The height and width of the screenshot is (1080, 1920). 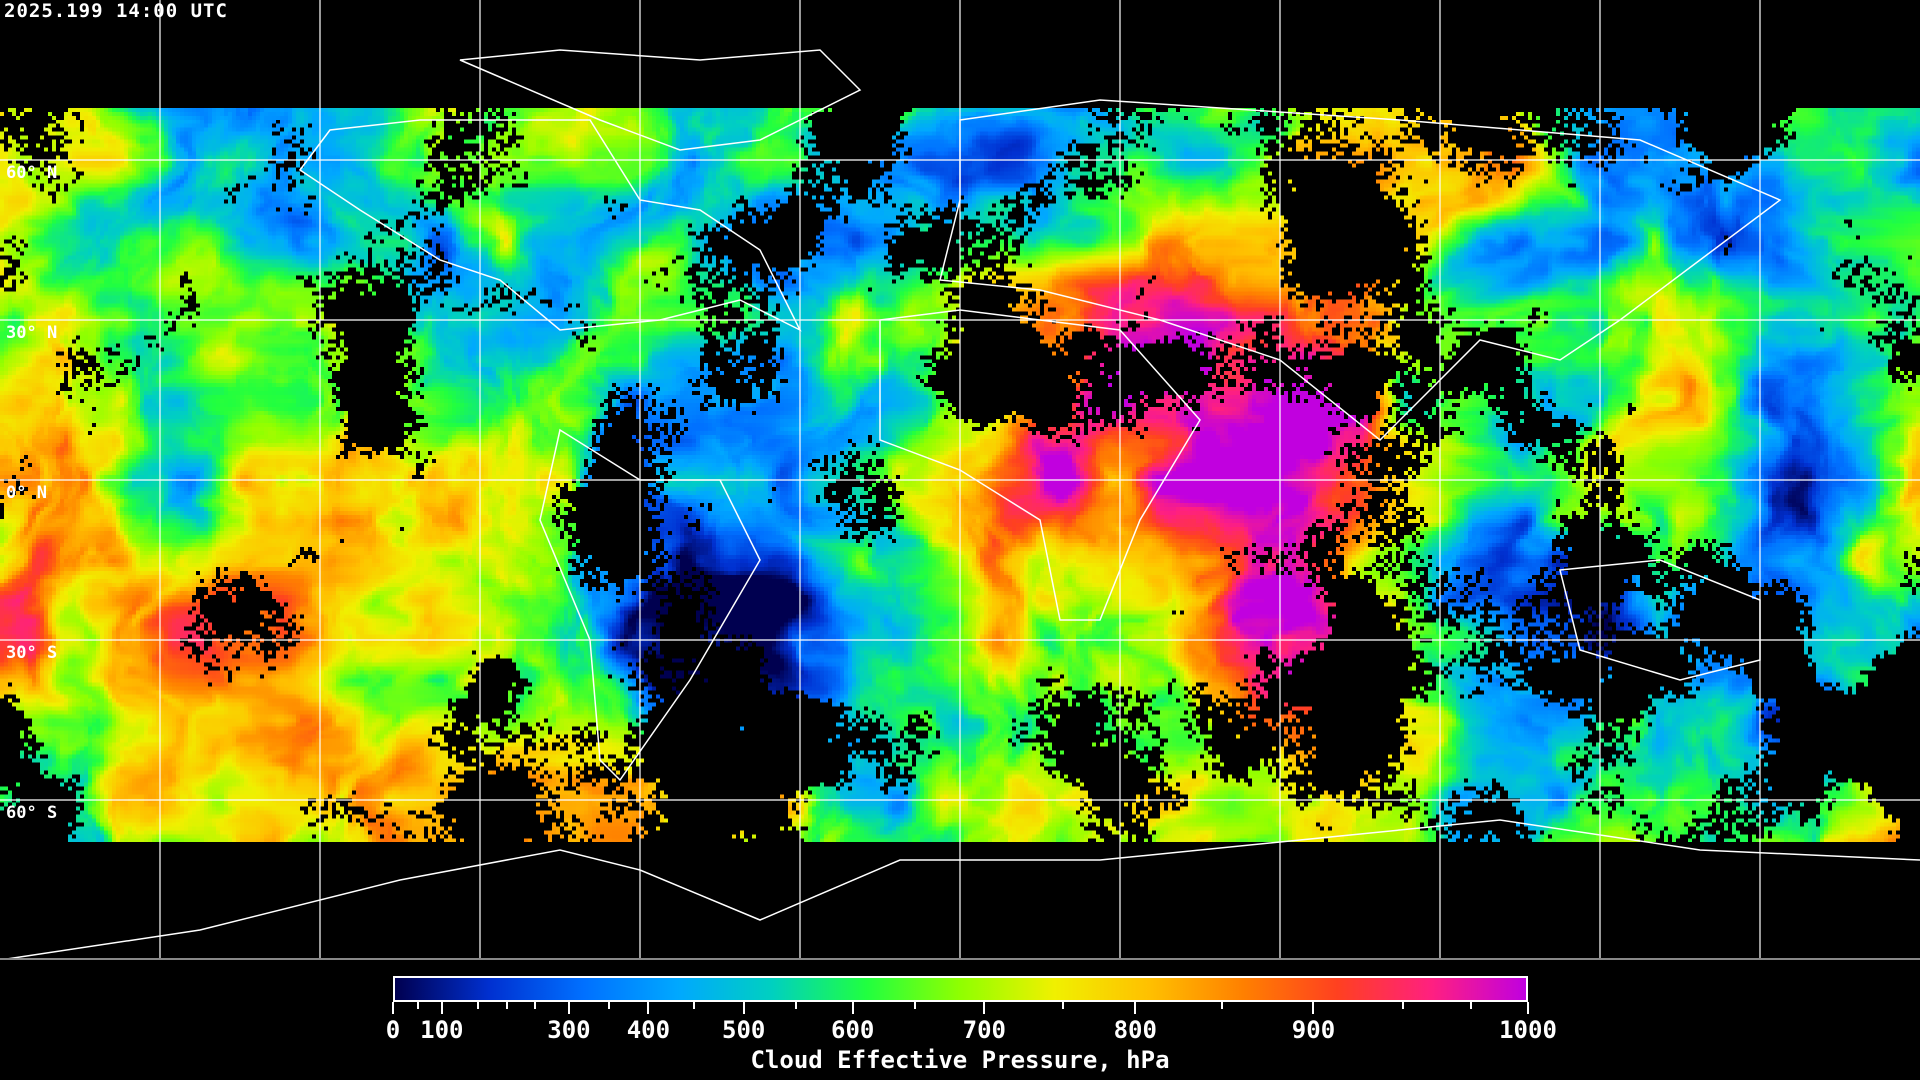 I want to click on colorbar-tick-label: 100, so click(x=442, y=1030).